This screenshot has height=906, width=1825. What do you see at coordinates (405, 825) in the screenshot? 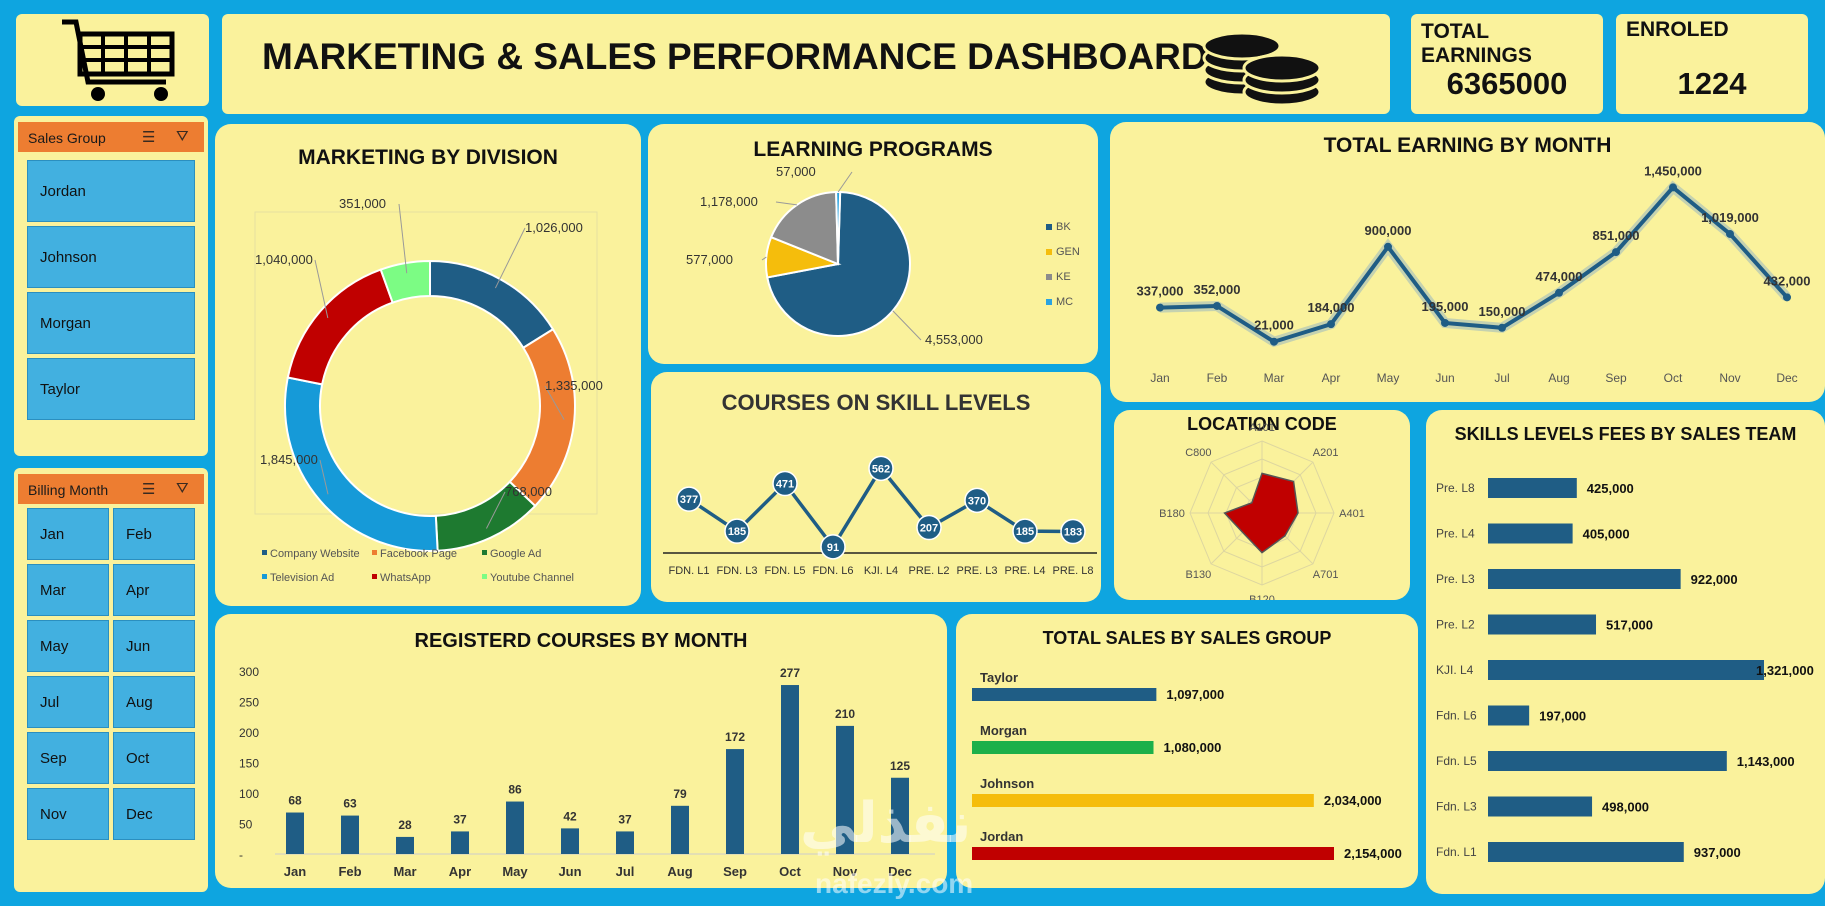
I see `data-label: 28` at bounding box center [405, 825].